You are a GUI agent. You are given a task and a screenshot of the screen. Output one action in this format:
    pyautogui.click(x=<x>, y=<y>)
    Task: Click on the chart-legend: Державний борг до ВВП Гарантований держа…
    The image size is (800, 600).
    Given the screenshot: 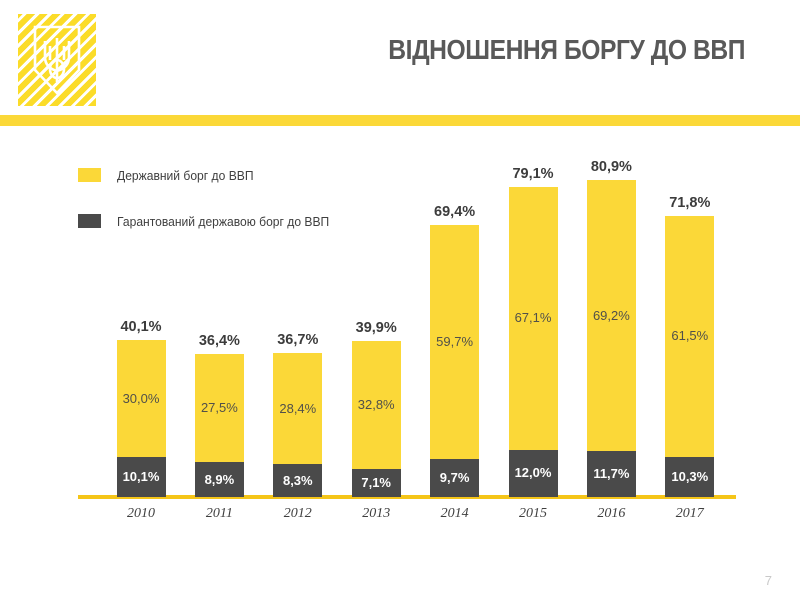 What is the action you would take?
    pyautogui.click(x=288, y=212)
    